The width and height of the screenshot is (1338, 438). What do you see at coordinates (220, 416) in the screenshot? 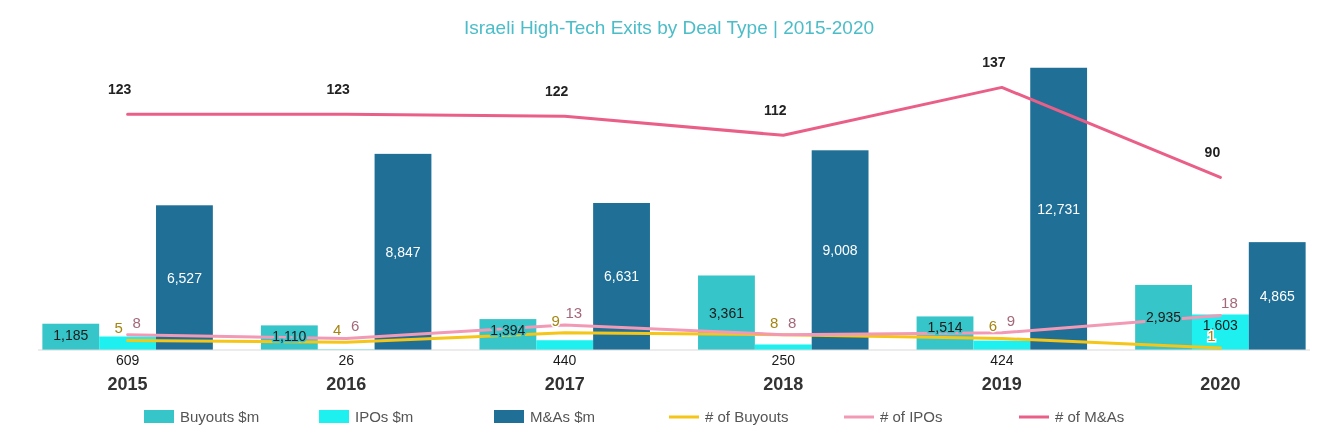
I see `legend-label: Buyouts $m` at bounding box center [220, 416].